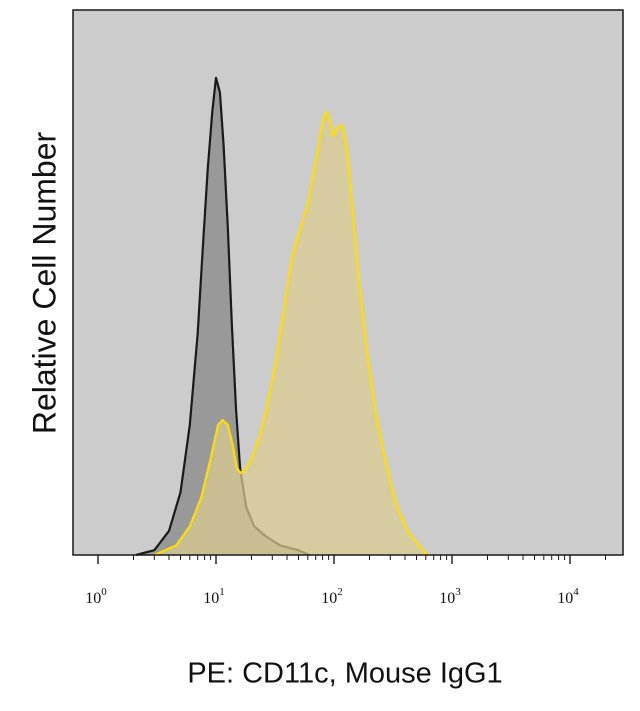 This screenshot has width=640, height=711. I want to click on x-tick-label: 10³, so click(450, 596).